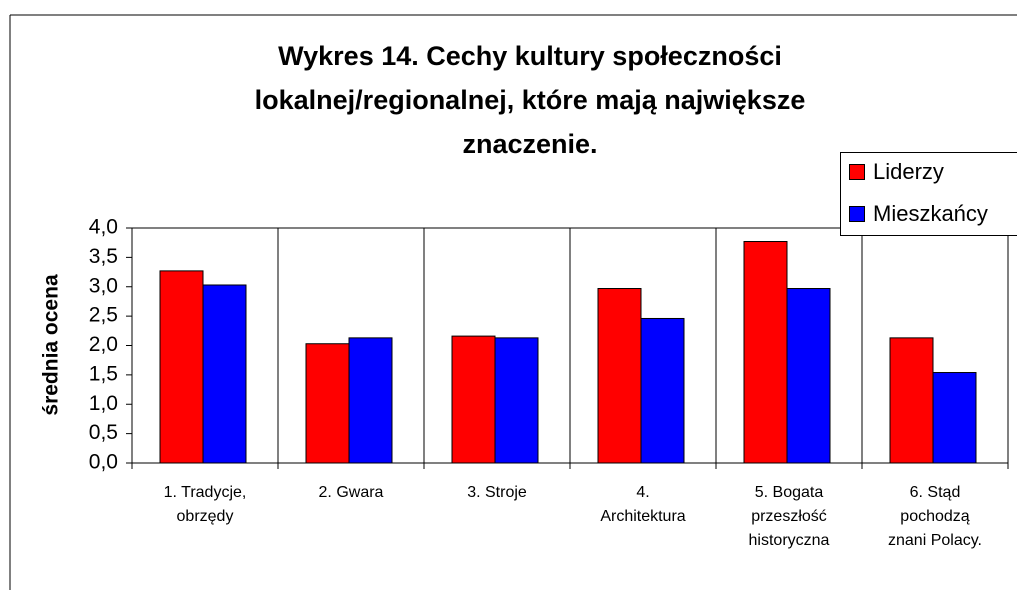 The height and width of the screenshot is (590, 1017). Describe the element at coordinates (103, 285) in the screenshot. I see `y-tick-label: 3,0` at that location.